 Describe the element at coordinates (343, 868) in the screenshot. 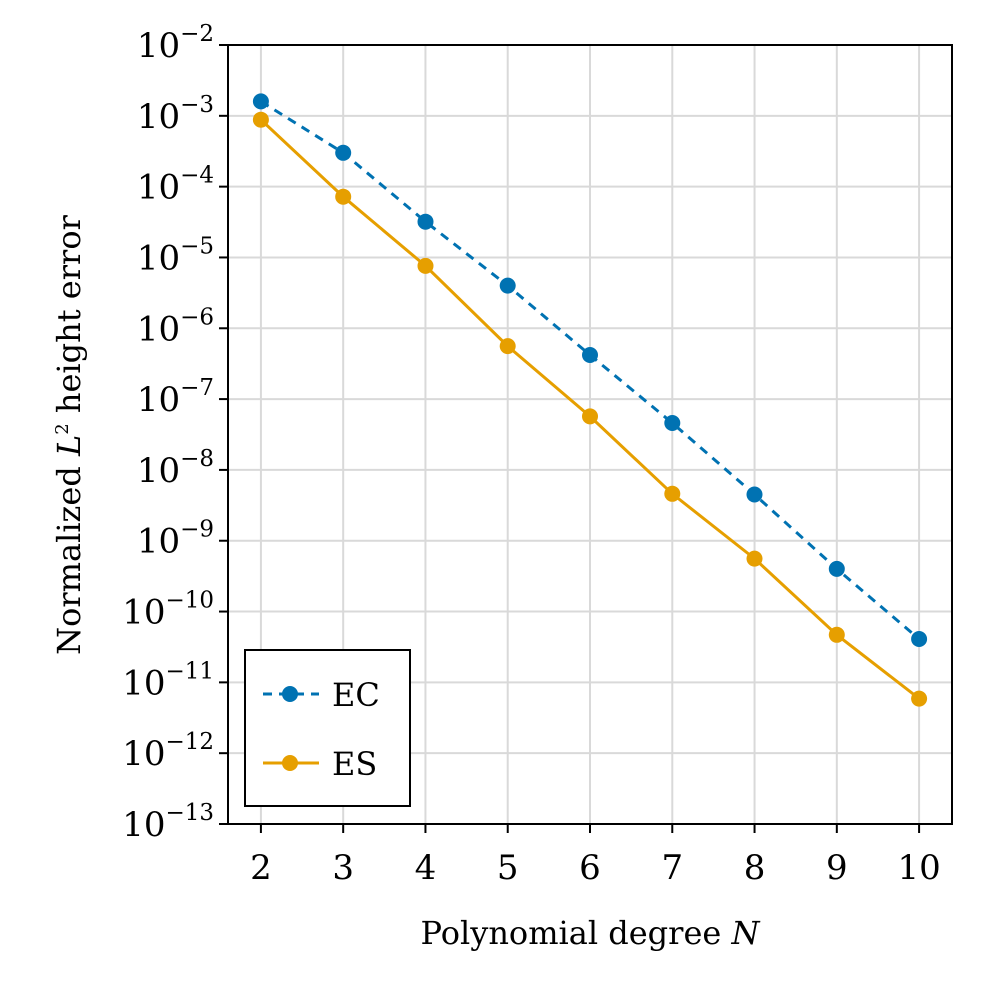

I see `x-tick-label: 3` at that location.